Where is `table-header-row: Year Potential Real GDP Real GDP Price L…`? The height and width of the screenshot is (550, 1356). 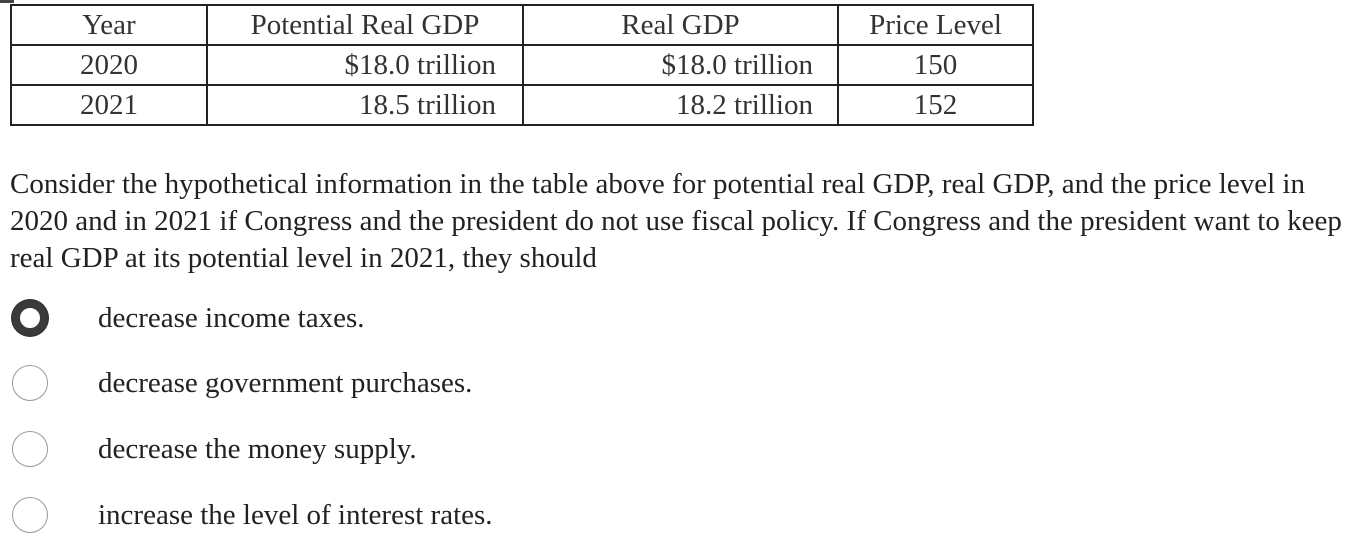
table-header-row: Year Potential Real GDP Real GDP Price L… is located at coordinates (522, 25).